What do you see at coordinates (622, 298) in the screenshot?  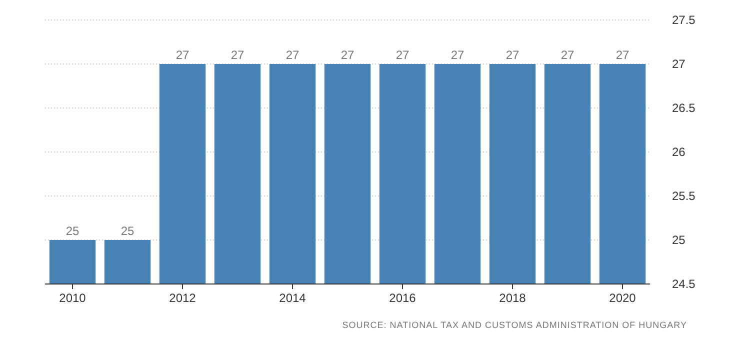 I see `x-tick-label: 2020` at bounding box center [622, 298].